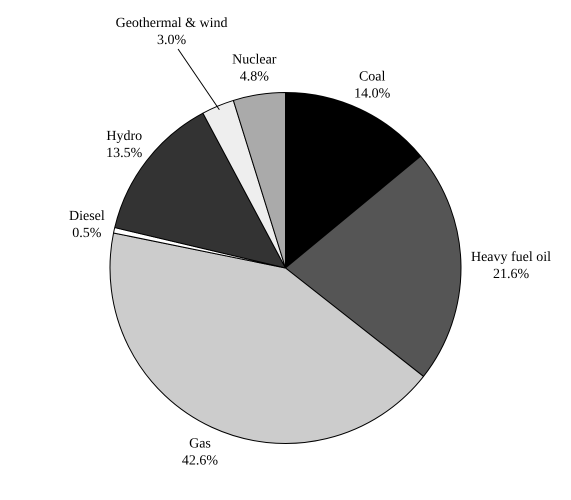 This screenshot has width=571, height=500. What do you see at coordinates (255, 76) in the screenshot?
I see `data-label: 4.8%` at bounding box center [255, 76].